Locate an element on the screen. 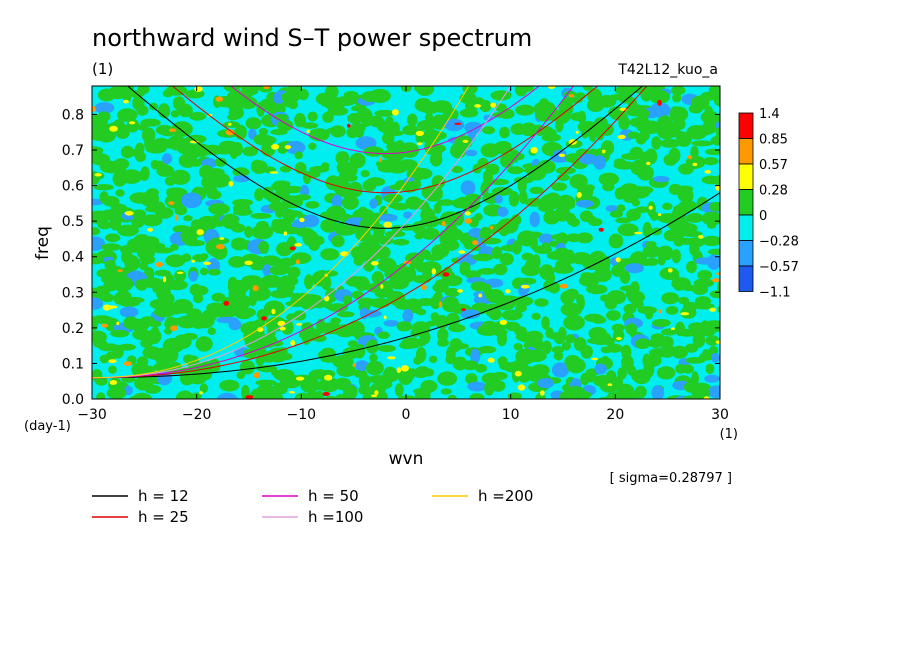 The image size is (904, 654). colorbar-label: 1.4 is located at coordinates (769, 114).